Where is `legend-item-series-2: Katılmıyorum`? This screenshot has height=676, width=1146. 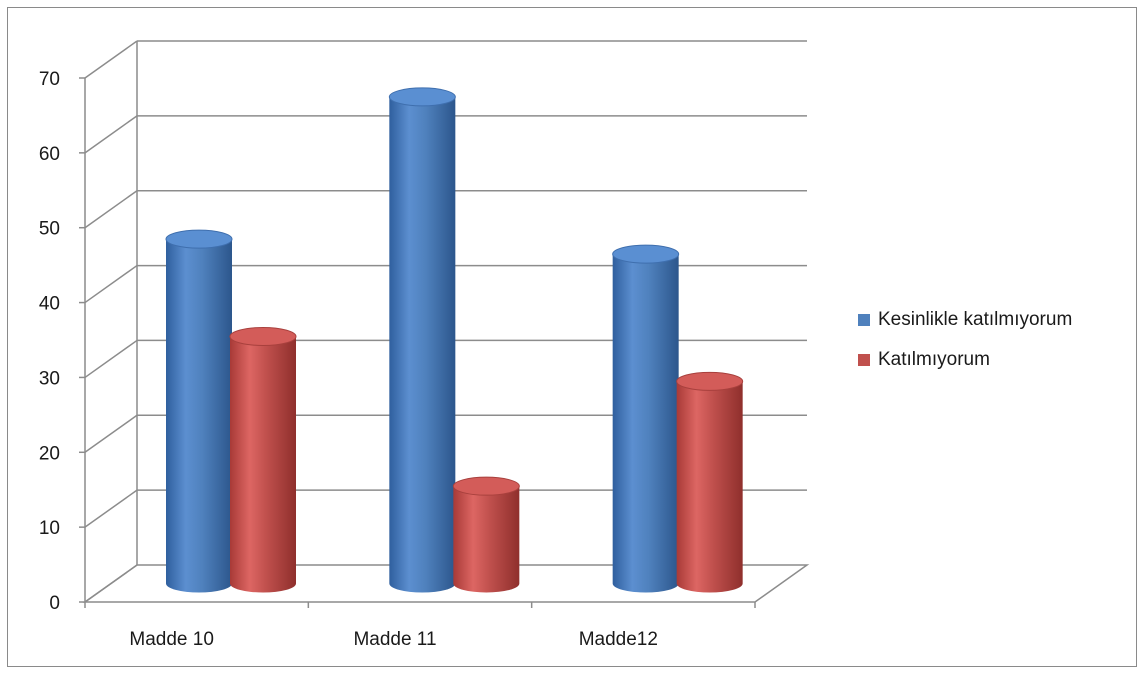
legend-item-series-2: Katılmıyorum is located at coordinates (965, 360).